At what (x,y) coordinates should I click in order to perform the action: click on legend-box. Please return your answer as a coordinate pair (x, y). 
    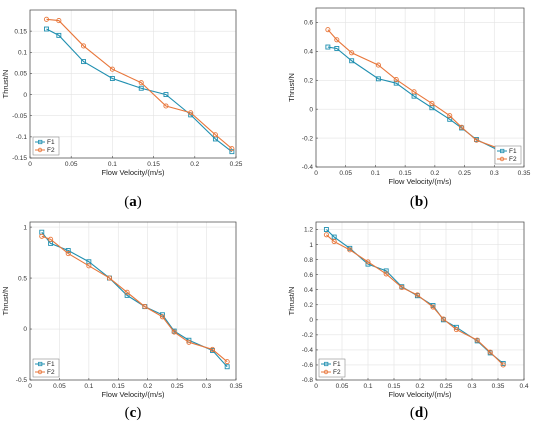
    Looking at the image, I should click on (332, 368).